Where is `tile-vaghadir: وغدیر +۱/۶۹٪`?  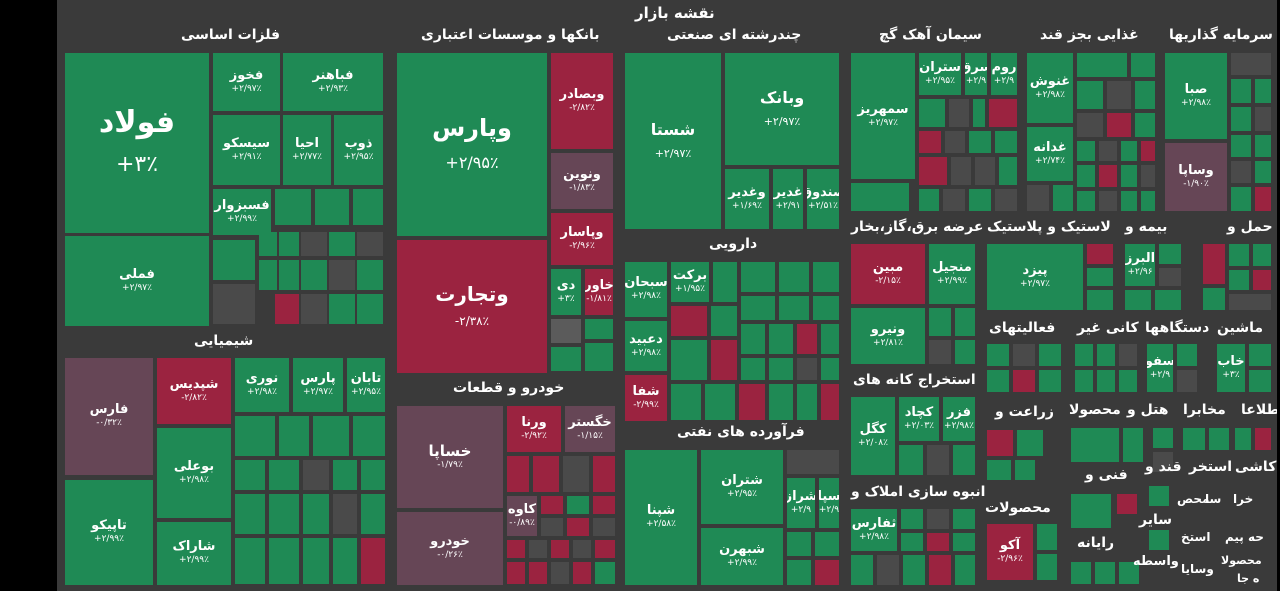 tile-vaghadir: وغدیر +۱/۶۹٪ is located at coordinates (747, 199).